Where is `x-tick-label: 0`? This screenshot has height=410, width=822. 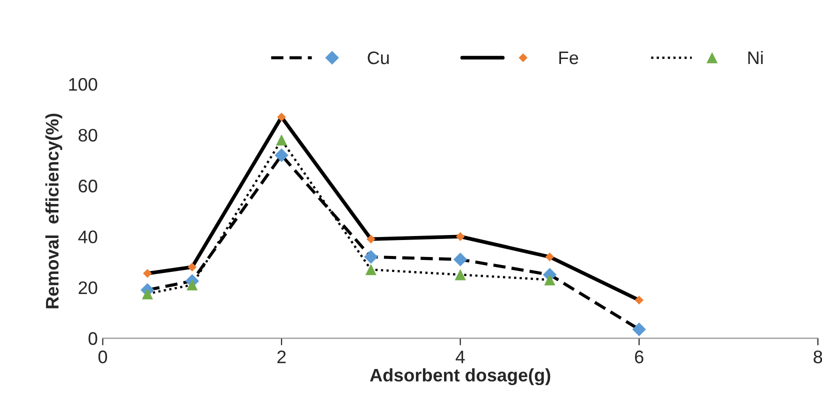 x-tick-label: 0 is located at coordinates (103, 357).